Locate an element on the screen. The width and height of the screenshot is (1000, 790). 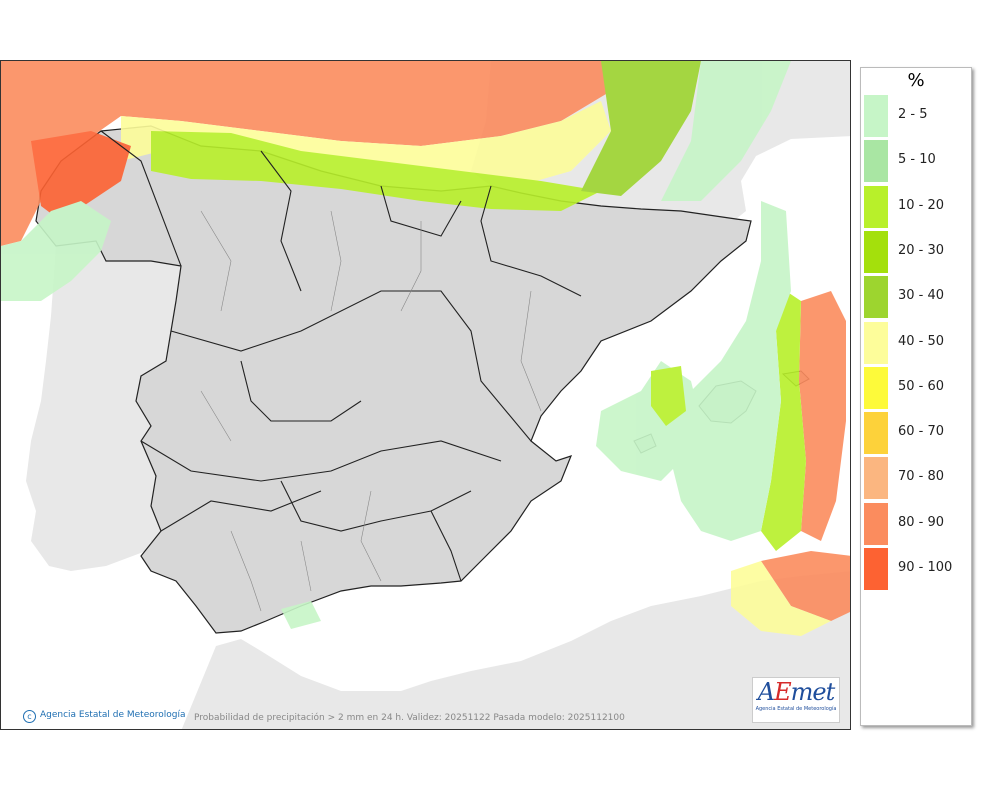
prob-balearic-east-green is located at coordinates (783, 421).